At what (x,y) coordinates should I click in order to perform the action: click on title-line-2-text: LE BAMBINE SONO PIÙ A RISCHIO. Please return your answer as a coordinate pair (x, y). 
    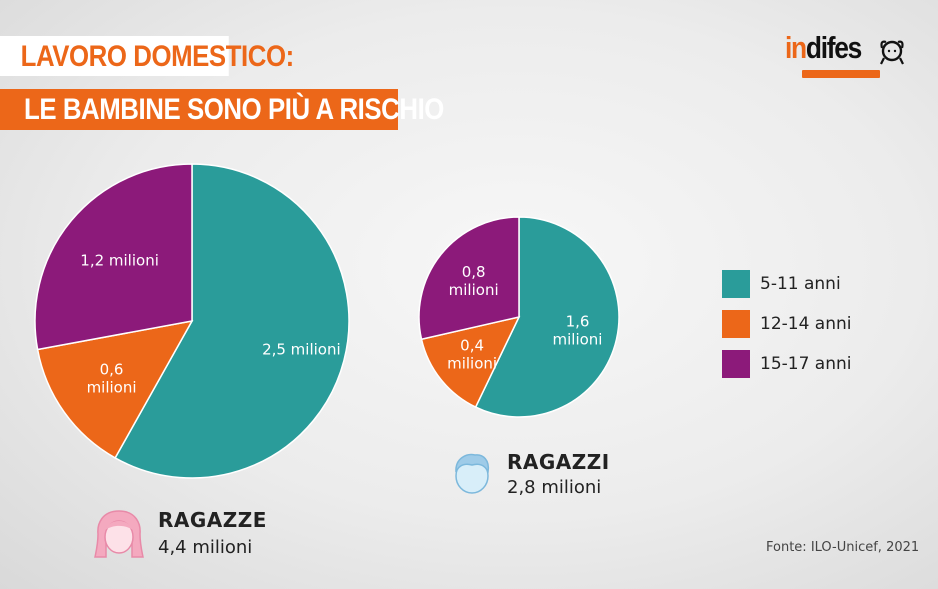
    Looking at the image, I should click on (234, 109).